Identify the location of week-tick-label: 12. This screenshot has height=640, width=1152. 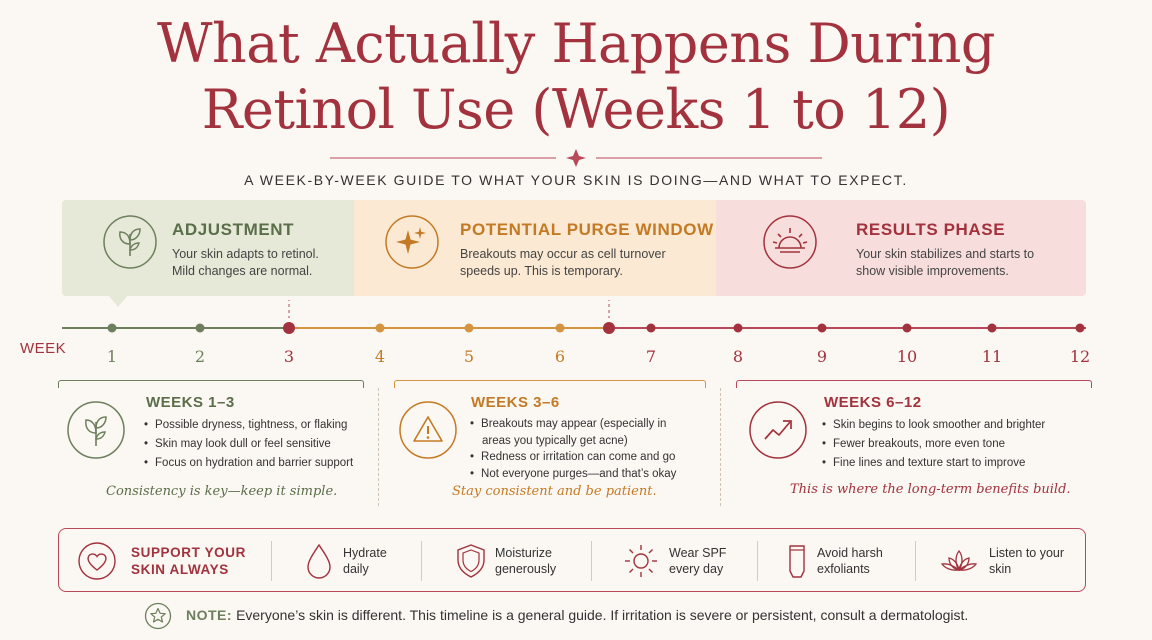
(1080, 356).